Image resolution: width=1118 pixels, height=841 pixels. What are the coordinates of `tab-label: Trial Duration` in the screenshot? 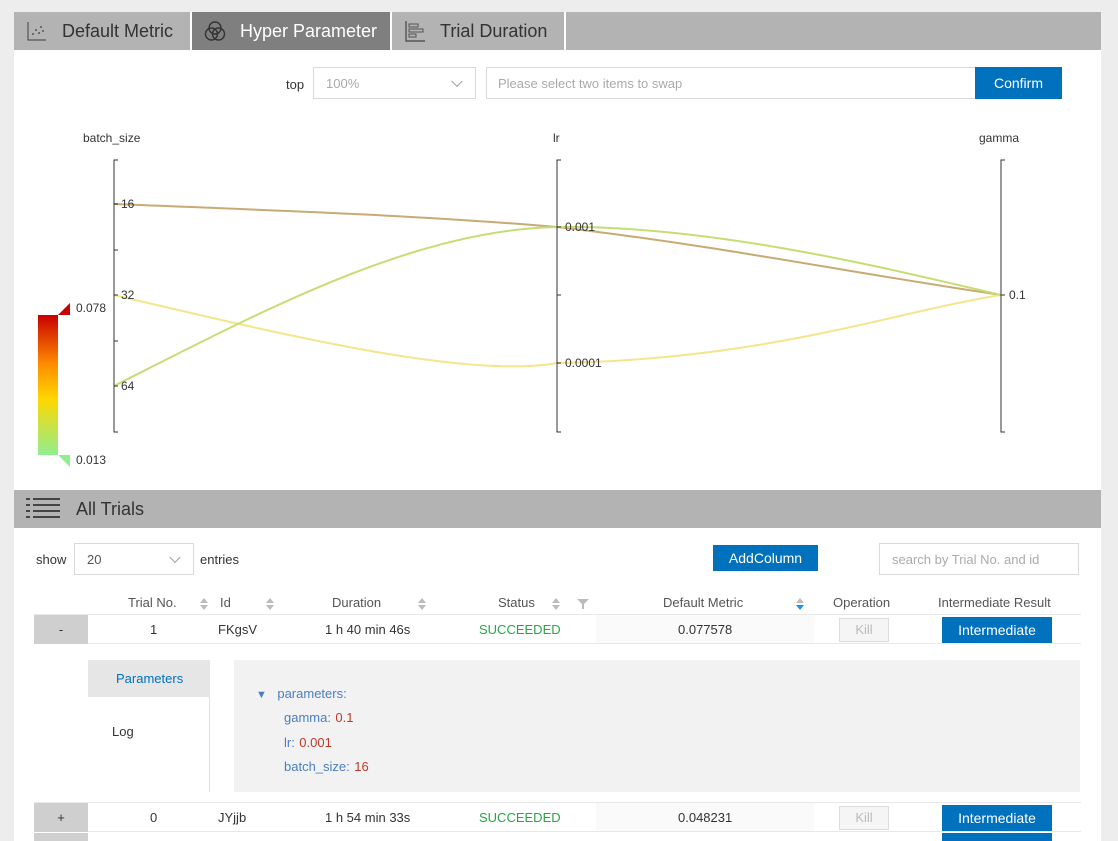 It's located at (493, 31).